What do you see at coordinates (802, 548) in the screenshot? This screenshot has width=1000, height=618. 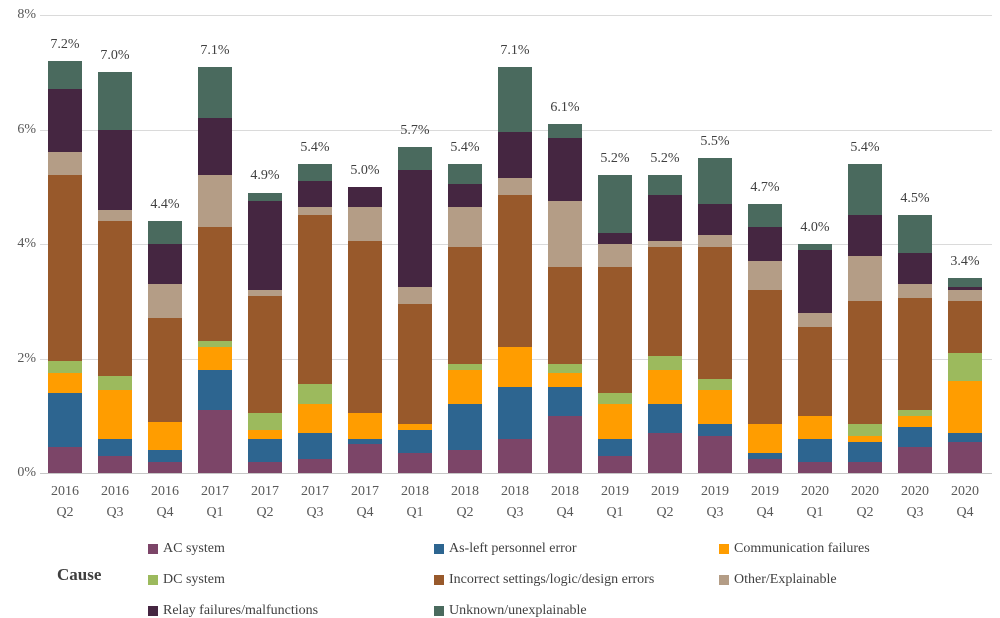 I see `legend-label: Communication failures` at bounding box center [802, 548].